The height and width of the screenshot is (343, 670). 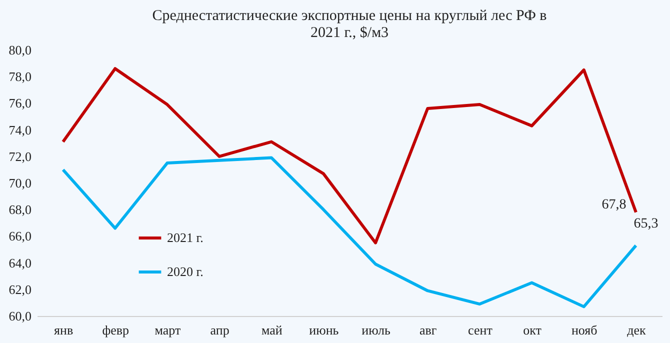 What do you see at coordinates (646, 224) in the screenshot?
I see `data-label: 65,3` at bounding box center [646, 224].